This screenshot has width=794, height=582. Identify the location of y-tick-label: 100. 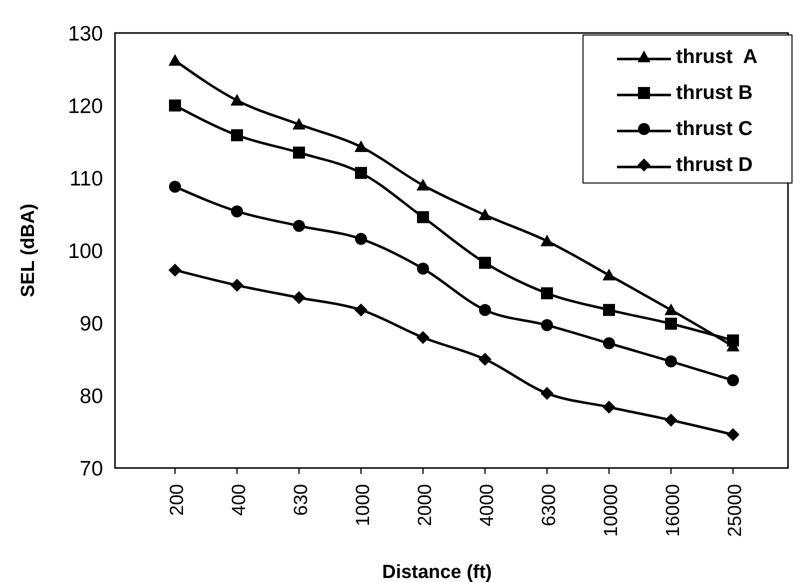
(85, 252).